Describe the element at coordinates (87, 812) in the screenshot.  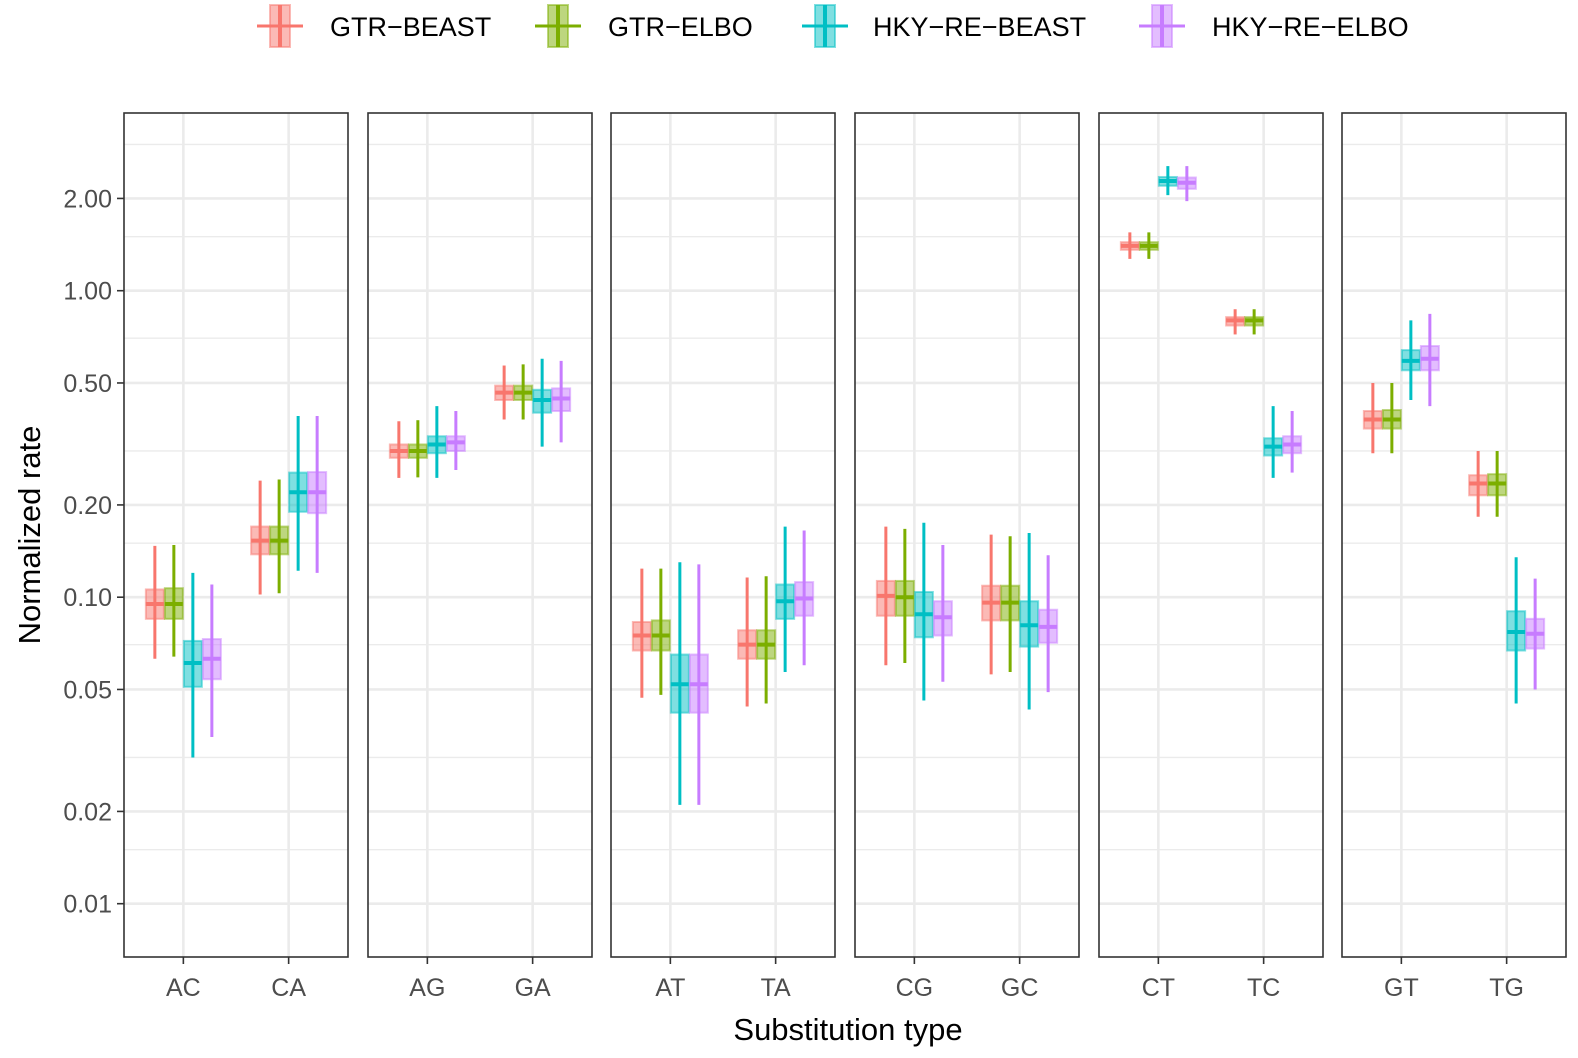
I see `y-tick-label: 0.02` at that location.